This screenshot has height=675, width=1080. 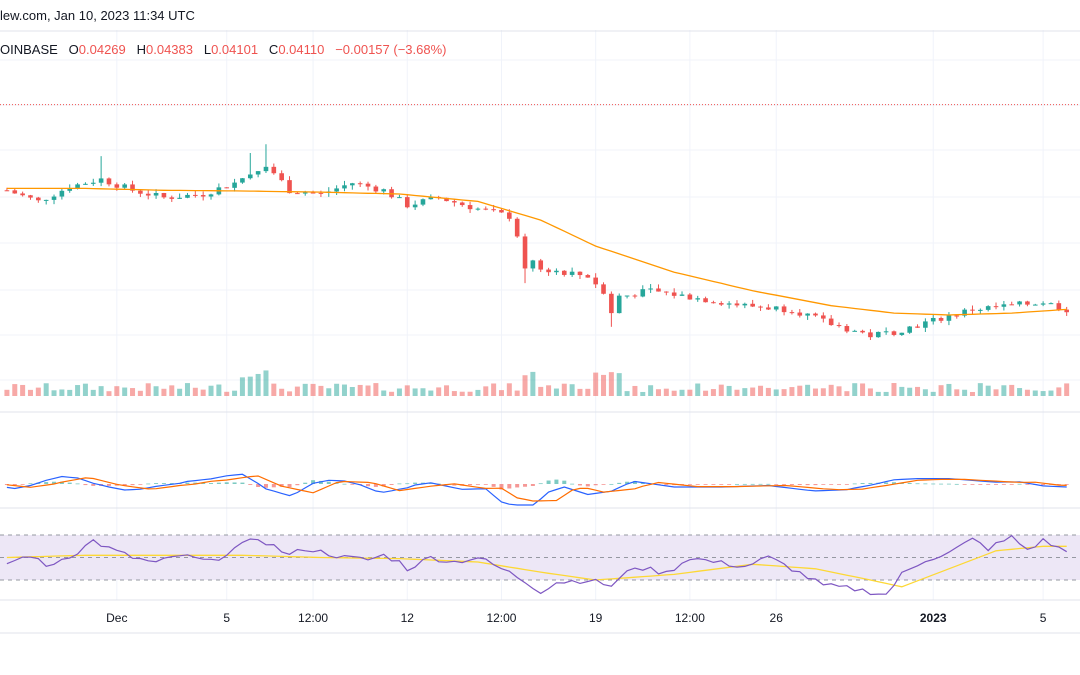 What do you see at coordinates (73, 49) in the screenshot?
I see `legend-open-label: O` at bounding box center [73, 49].